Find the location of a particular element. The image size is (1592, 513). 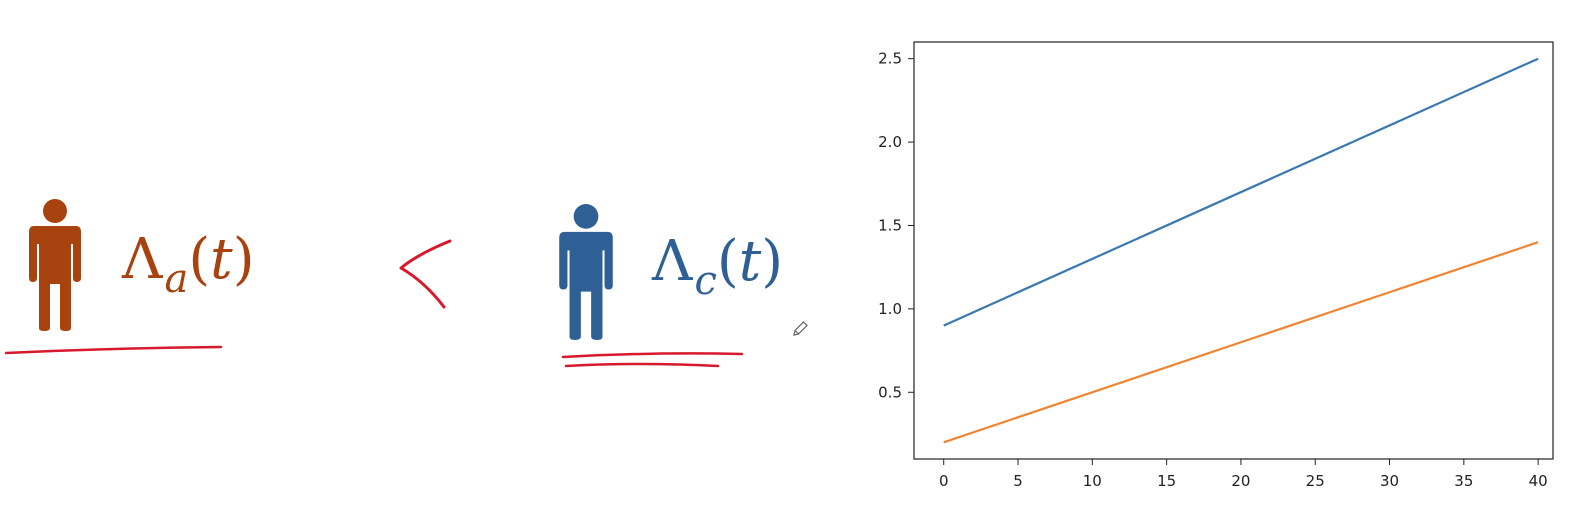

lambda-a-variable: t is located at coordinates (221, 259).